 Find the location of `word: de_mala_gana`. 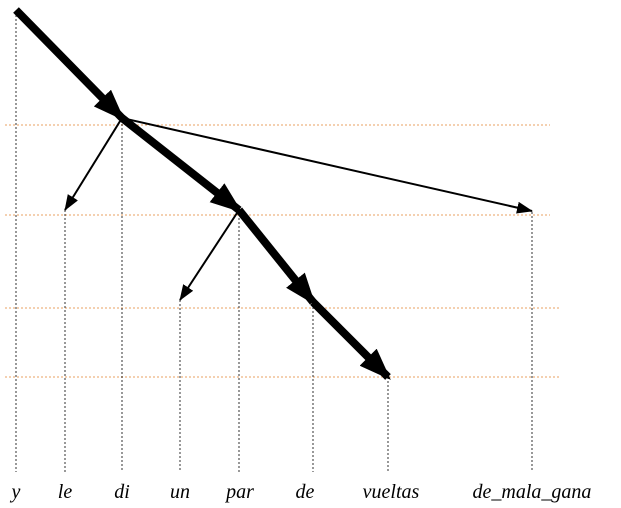

word: de_mala_gana is located at coordinates (532, 492).